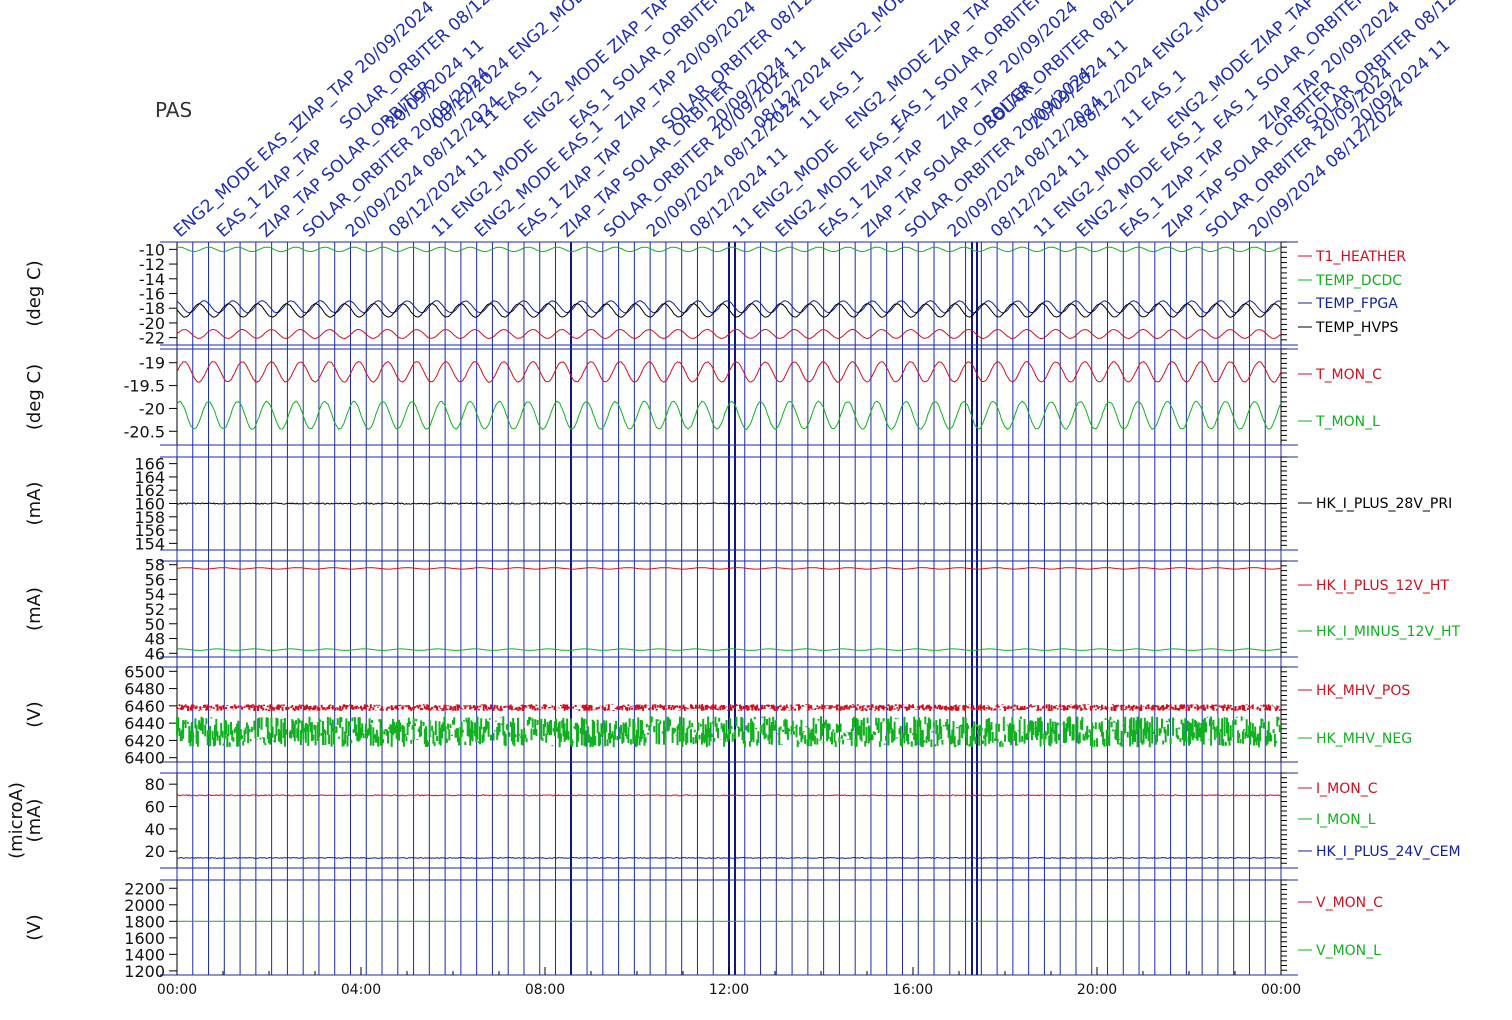 The width and height of the screenshot is (1512, 1020). I want to click on y-tick-label: 1400, so click(144, 954).